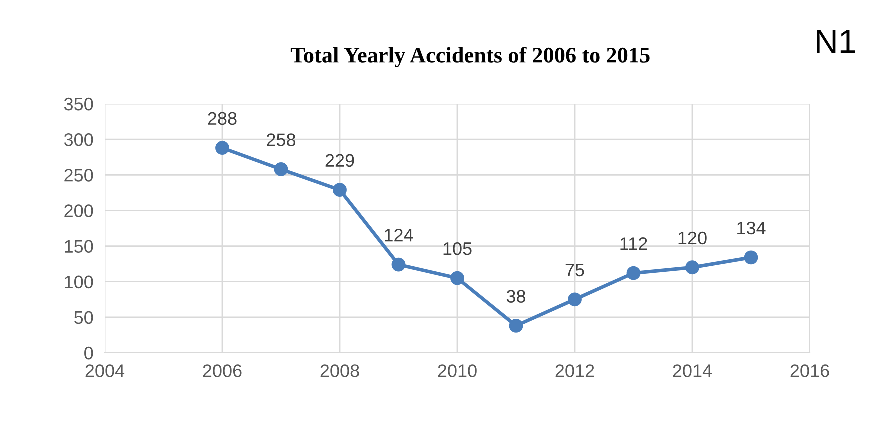 The height and width of the screenshot is (424, 888). I want to click on x-tick-label: 2010, so click(457, 371).